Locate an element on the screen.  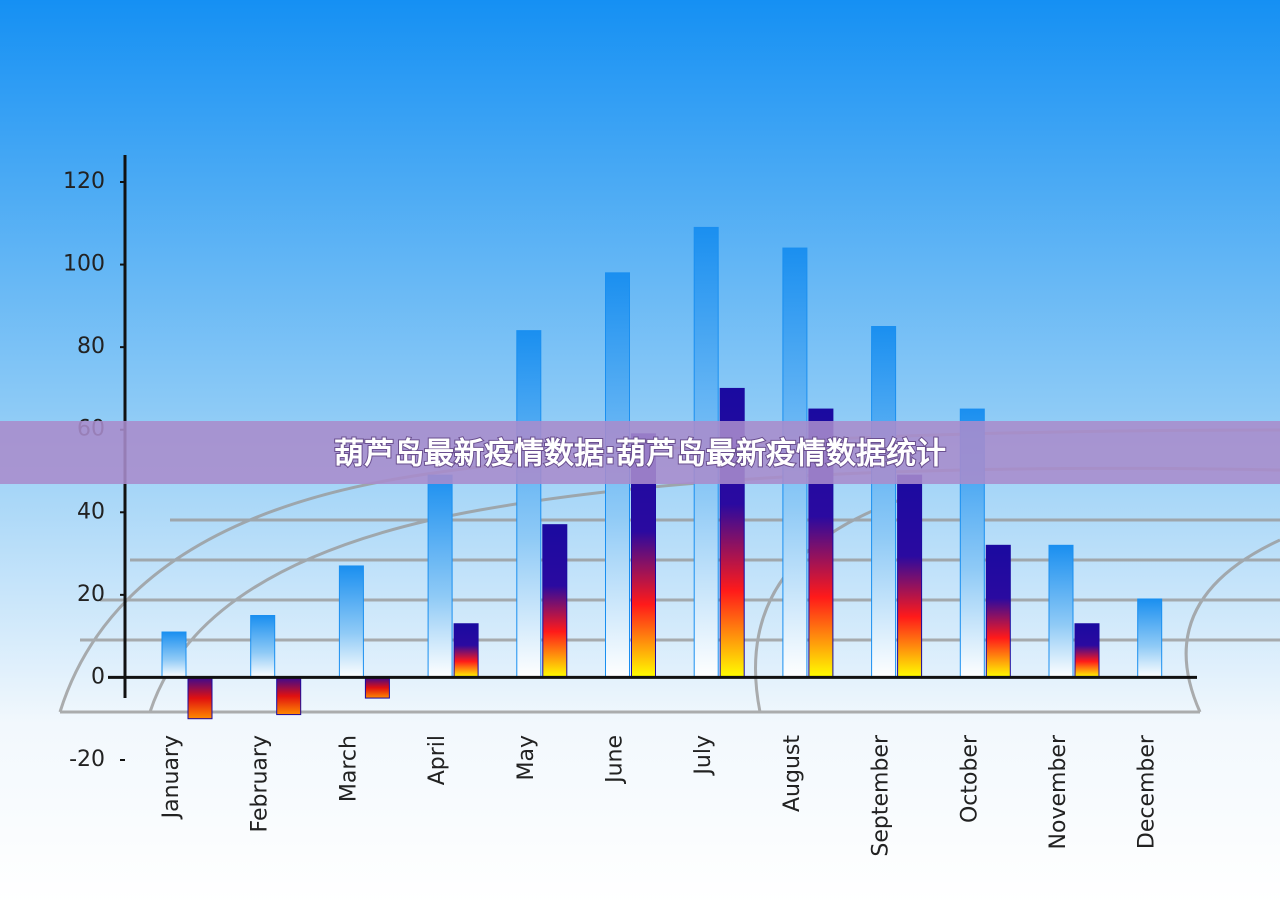
y-tick-label: 0 is located at coordinates (98, 676).